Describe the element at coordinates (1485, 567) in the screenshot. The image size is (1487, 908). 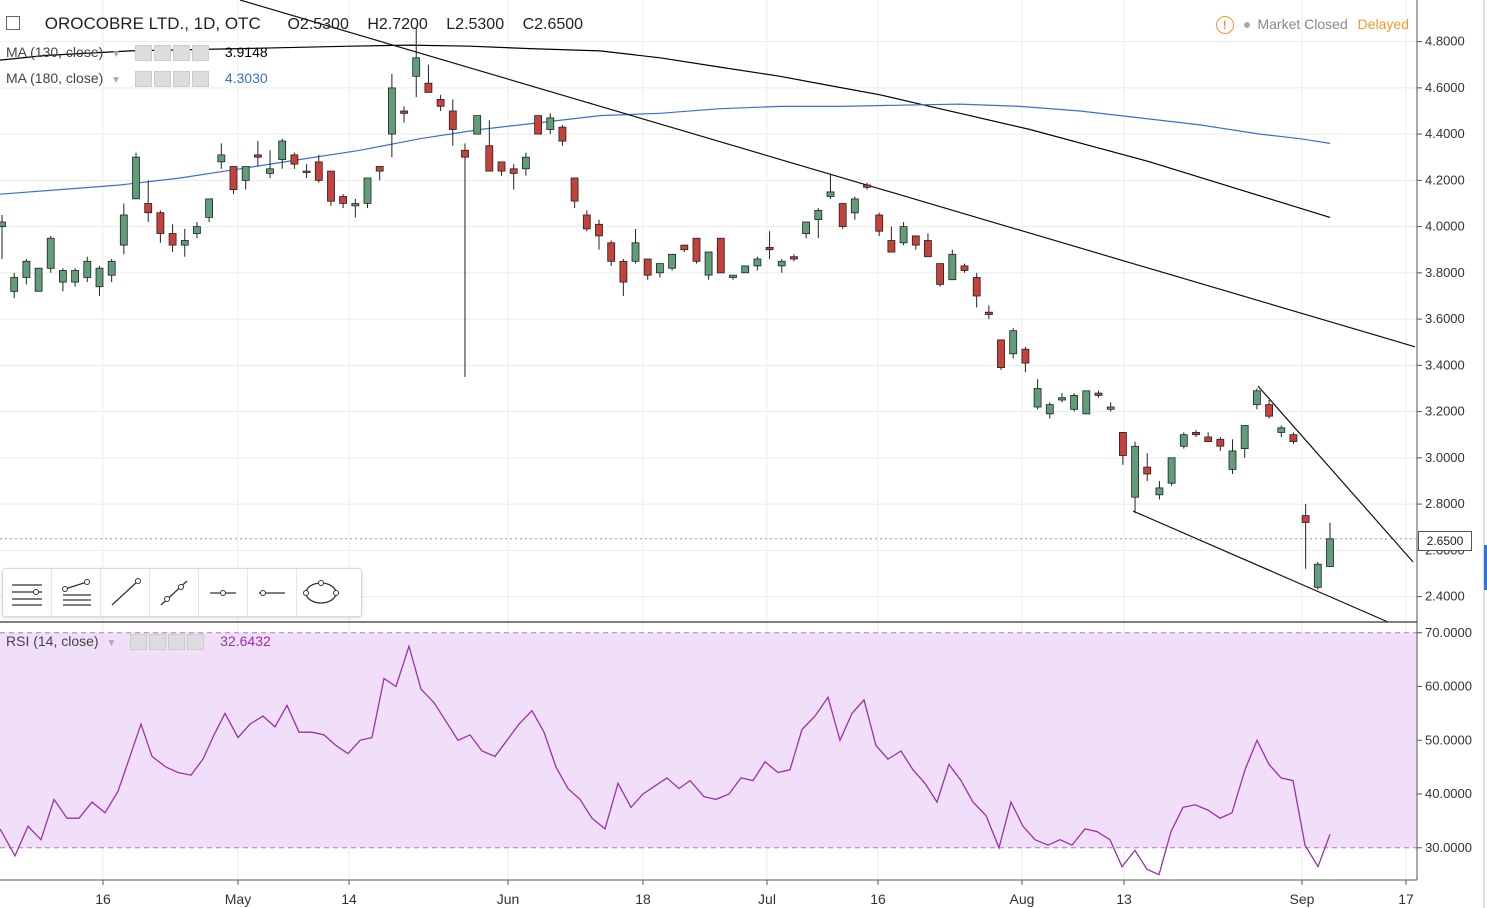
I see `scroll-handle` at that location.